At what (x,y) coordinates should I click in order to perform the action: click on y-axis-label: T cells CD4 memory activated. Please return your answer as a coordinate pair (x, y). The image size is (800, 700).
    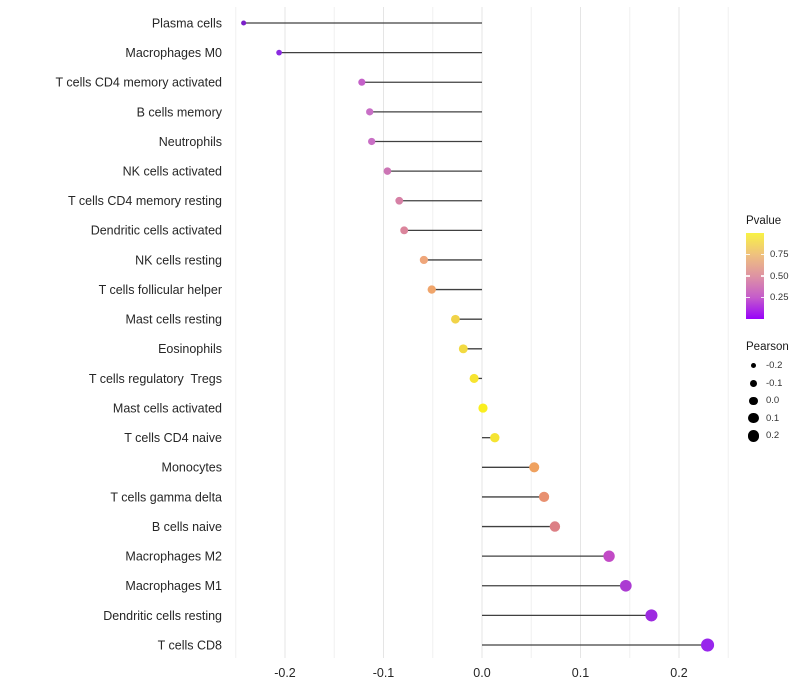
    Looking at the image, I should click on (139, 83).